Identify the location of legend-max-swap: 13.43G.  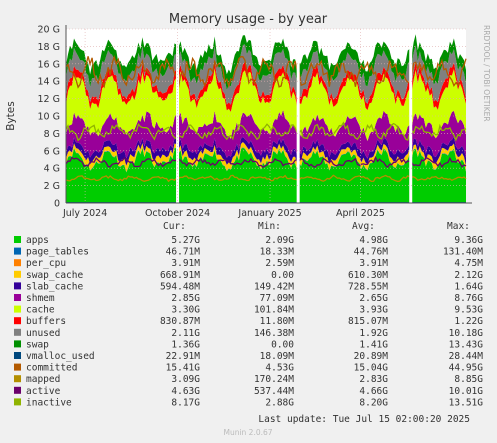
(466, 344).